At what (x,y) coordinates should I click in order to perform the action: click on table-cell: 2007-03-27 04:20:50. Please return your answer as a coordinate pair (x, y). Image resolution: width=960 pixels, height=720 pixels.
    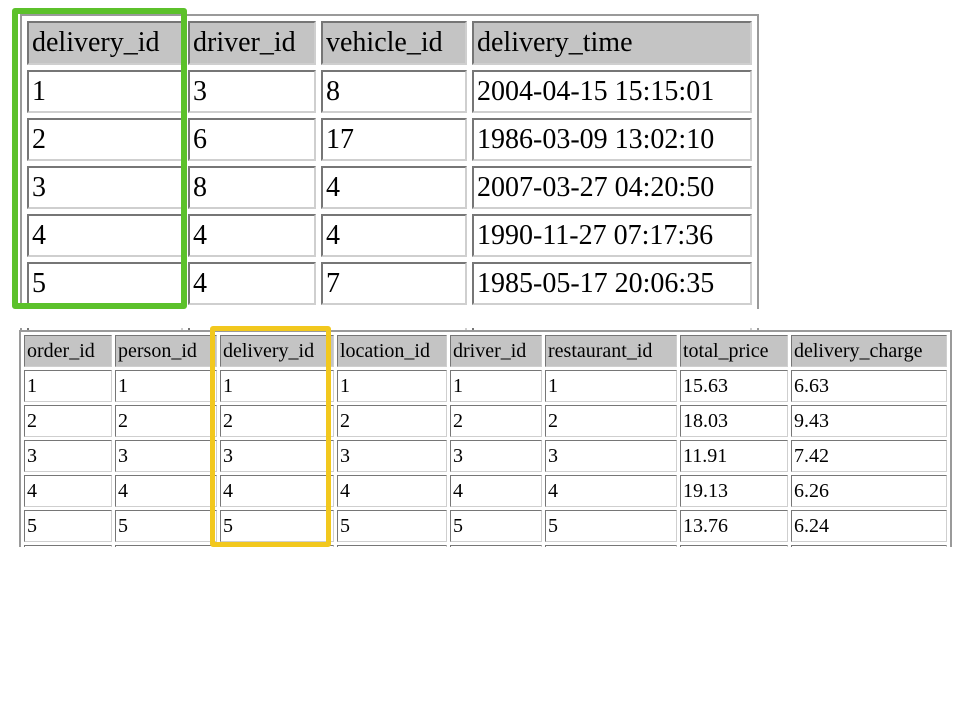
    Looking at the image, I should click on (612, 187).